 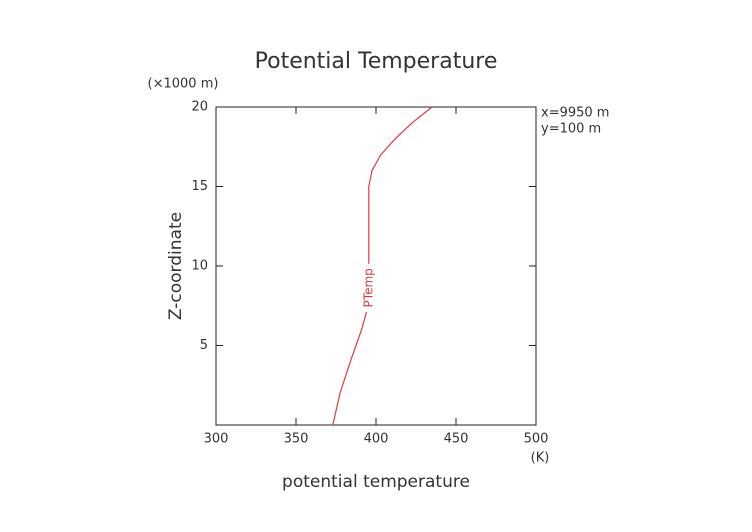 What do you see at coordinates (216, 439) in the screenshot?
I see `x-tick-label: 300` at bounding box center [216, 439].